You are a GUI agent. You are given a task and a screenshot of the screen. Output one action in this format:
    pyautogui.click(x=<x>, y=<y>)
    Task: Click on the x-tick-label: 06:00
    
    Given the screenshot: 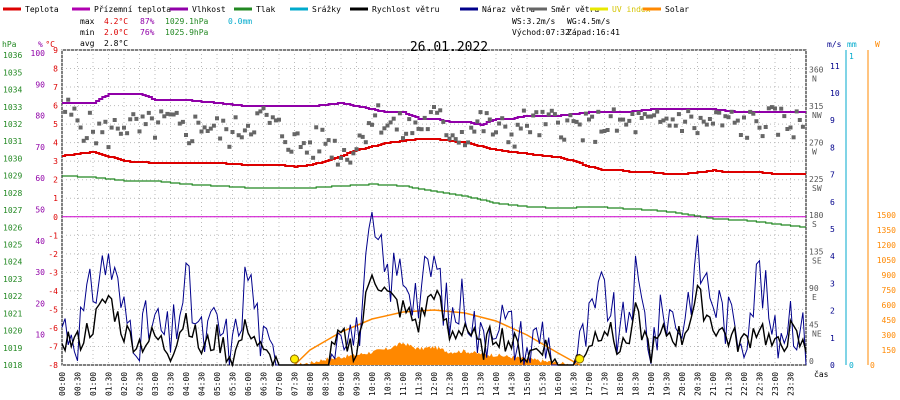 What is the action you would take?
    pyautogui.click(x=248, y=384)
    